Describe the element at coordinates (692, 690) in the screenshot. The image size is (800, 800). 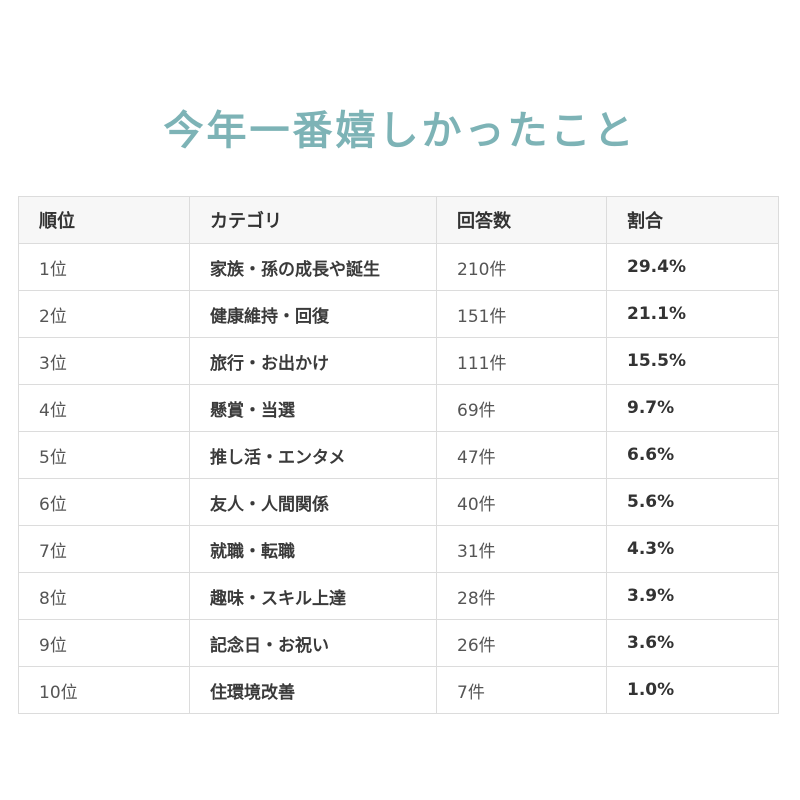
I see `ratio-cell: 1.0%` at that location.